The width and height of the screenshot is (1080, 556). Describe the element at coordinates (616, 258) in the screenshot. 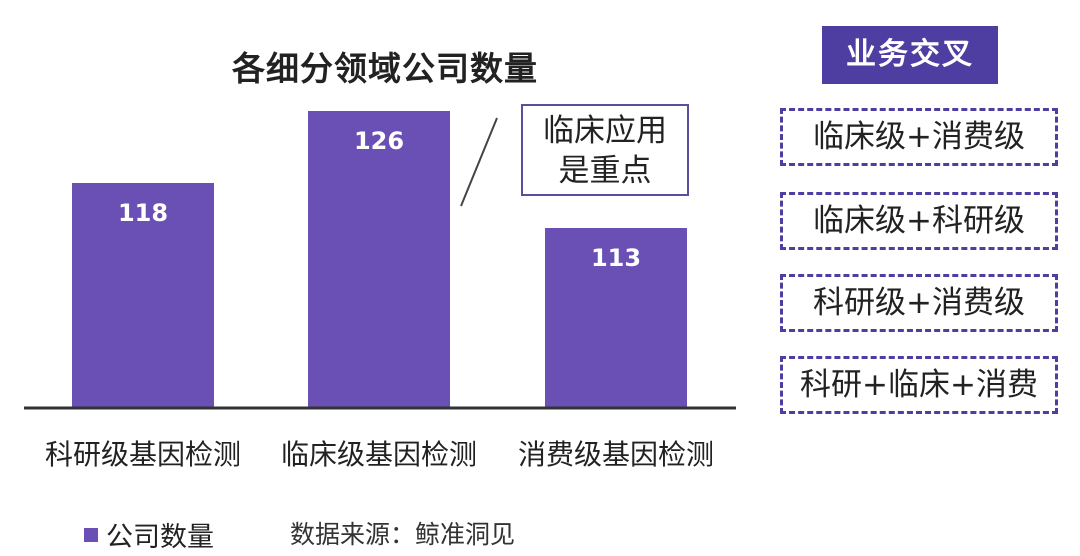

I see `bar-value-label-3: 113` at that location.